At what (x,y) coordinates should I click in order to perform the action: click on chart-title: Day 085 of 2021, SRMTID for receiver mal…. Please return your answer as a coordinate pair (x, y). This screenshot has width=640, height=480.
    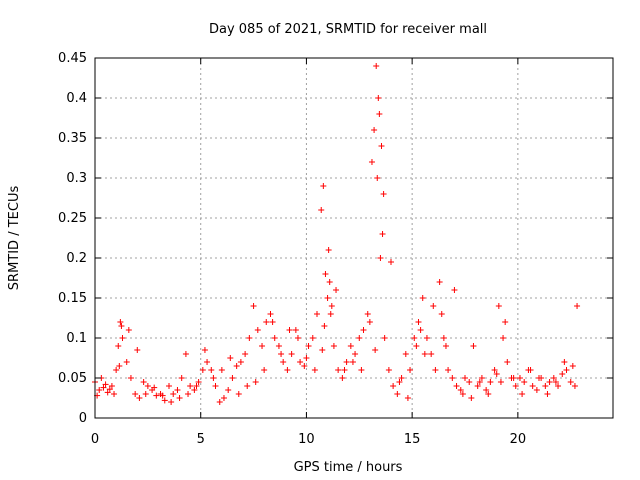
    Looking at the image, I should click on (348, 29).